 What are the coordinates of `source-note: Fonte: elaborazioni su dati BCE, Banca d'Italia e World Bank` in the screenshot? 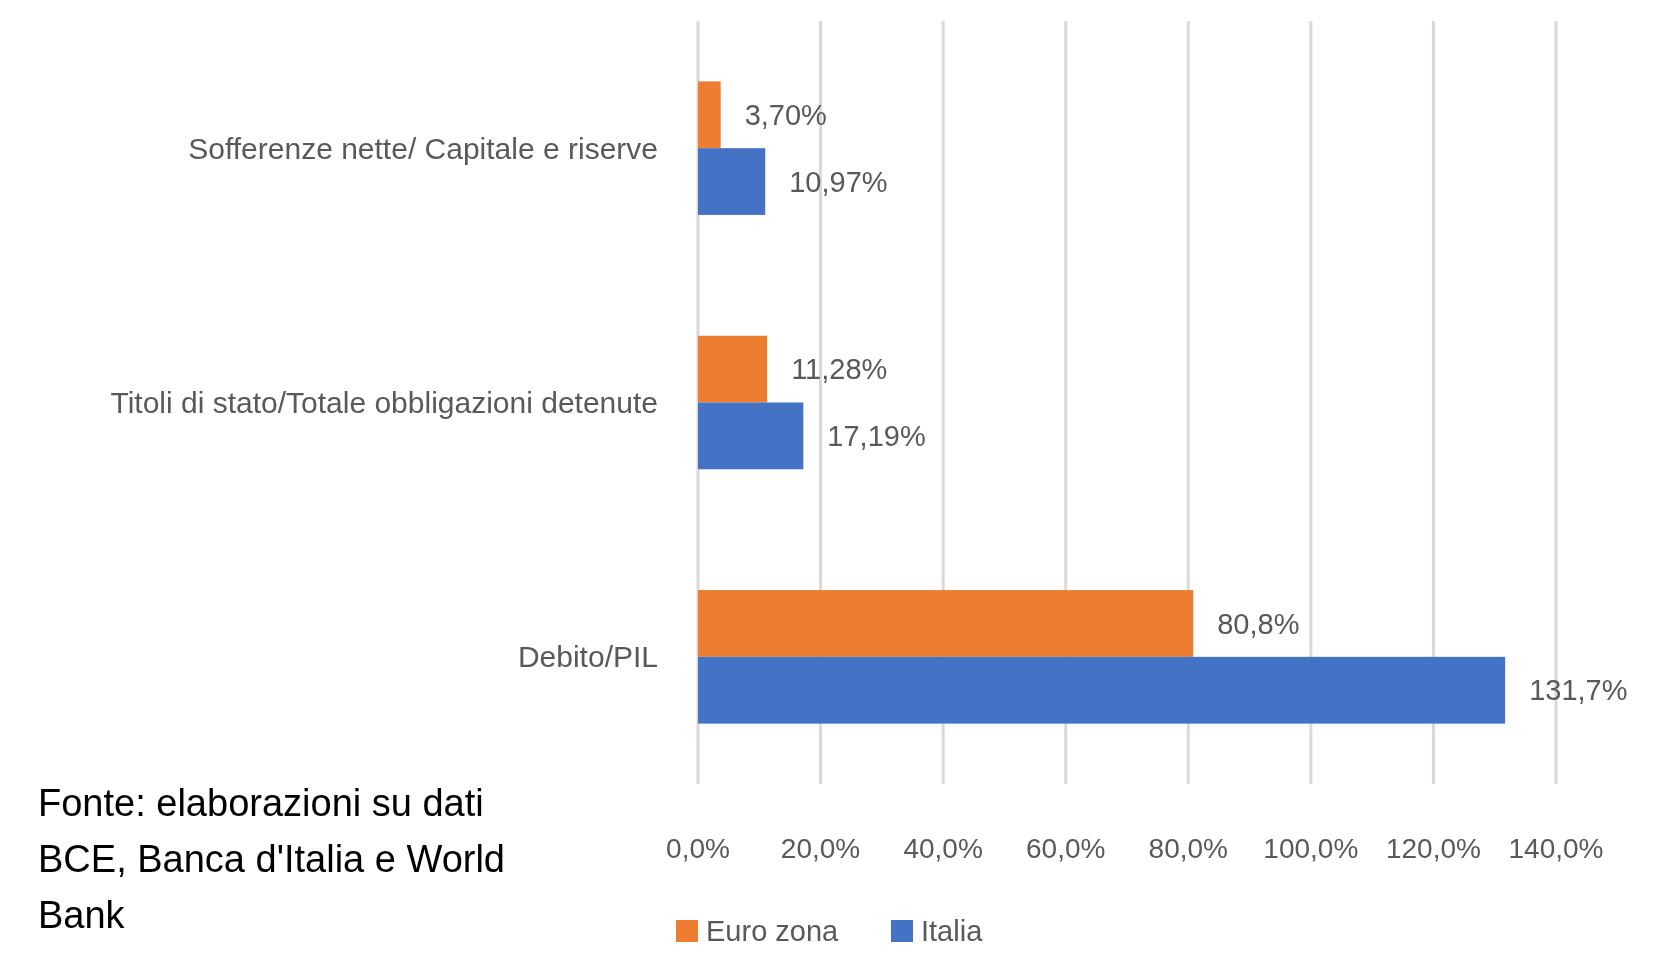 It's located at (272, 859).